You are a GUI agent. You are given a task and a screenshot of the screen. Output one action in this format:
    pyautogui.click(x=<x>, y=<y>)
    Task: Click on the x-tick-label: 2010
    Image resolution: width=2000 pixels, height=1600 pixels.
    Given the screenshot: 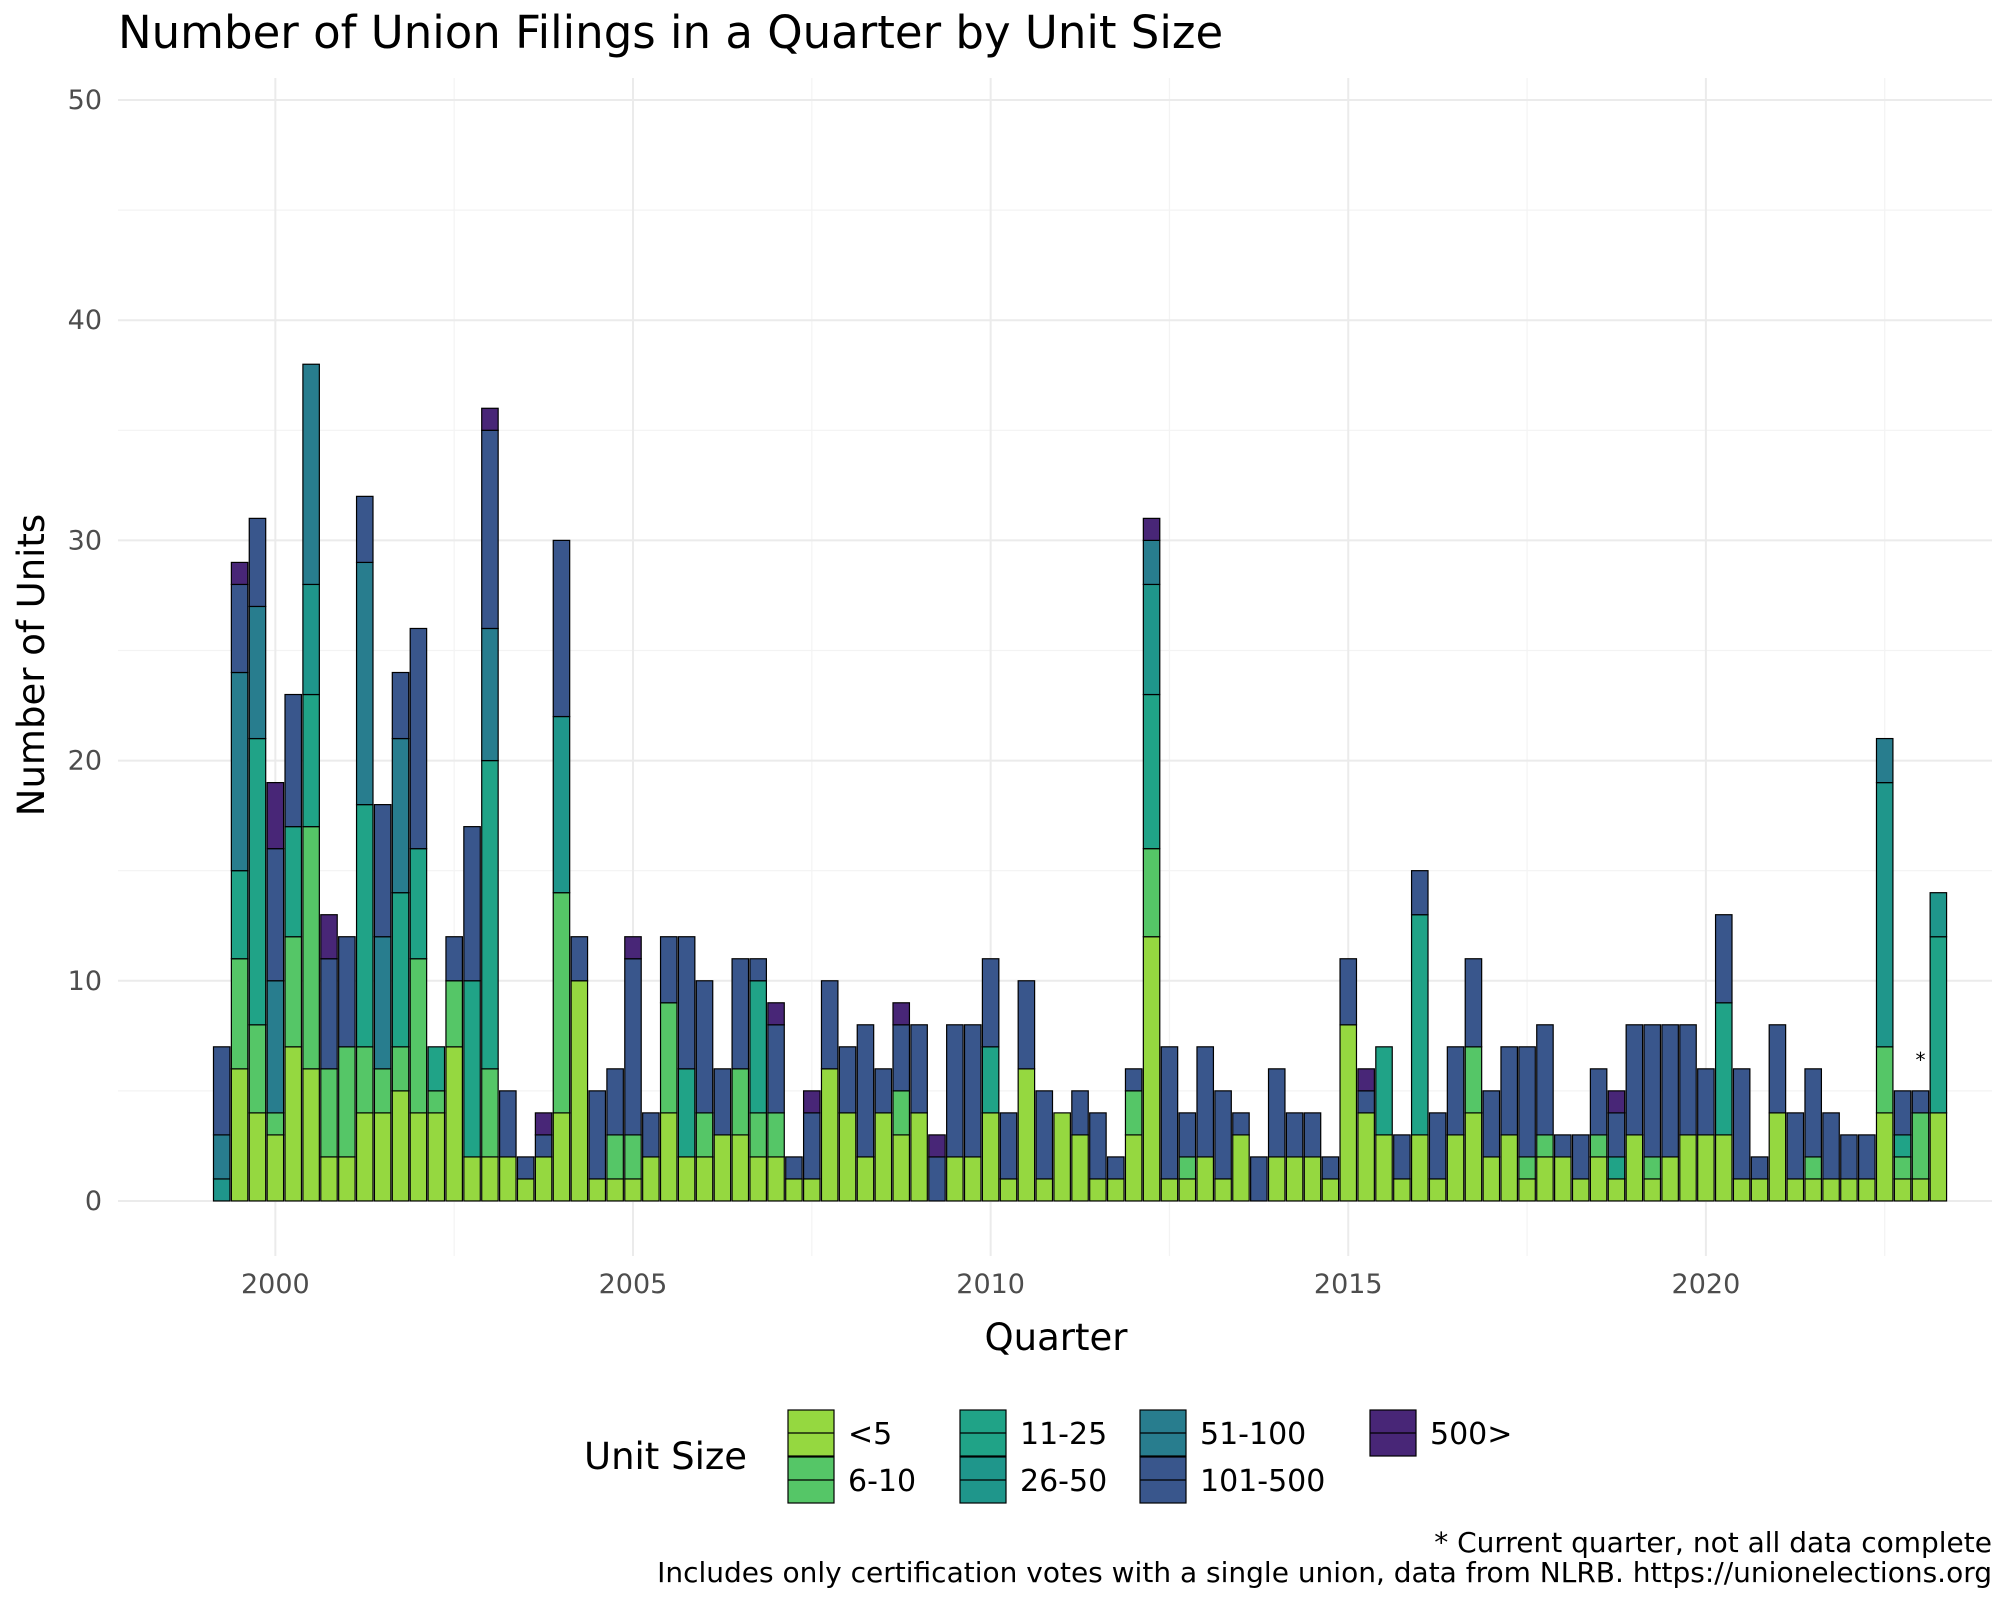 What is the action you would take?
    pyautogui.click(x=990, y=1284)
    